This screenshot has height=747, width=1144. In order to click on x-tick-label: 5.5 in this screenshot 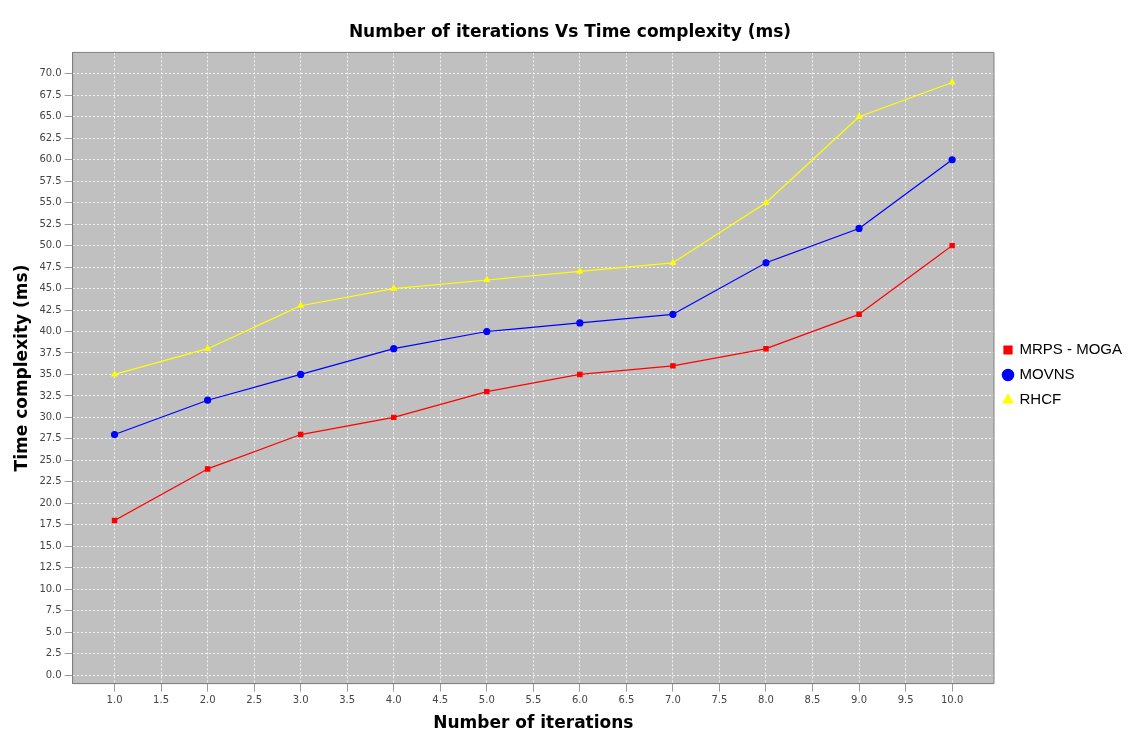, I will do `click(533, 700)`.